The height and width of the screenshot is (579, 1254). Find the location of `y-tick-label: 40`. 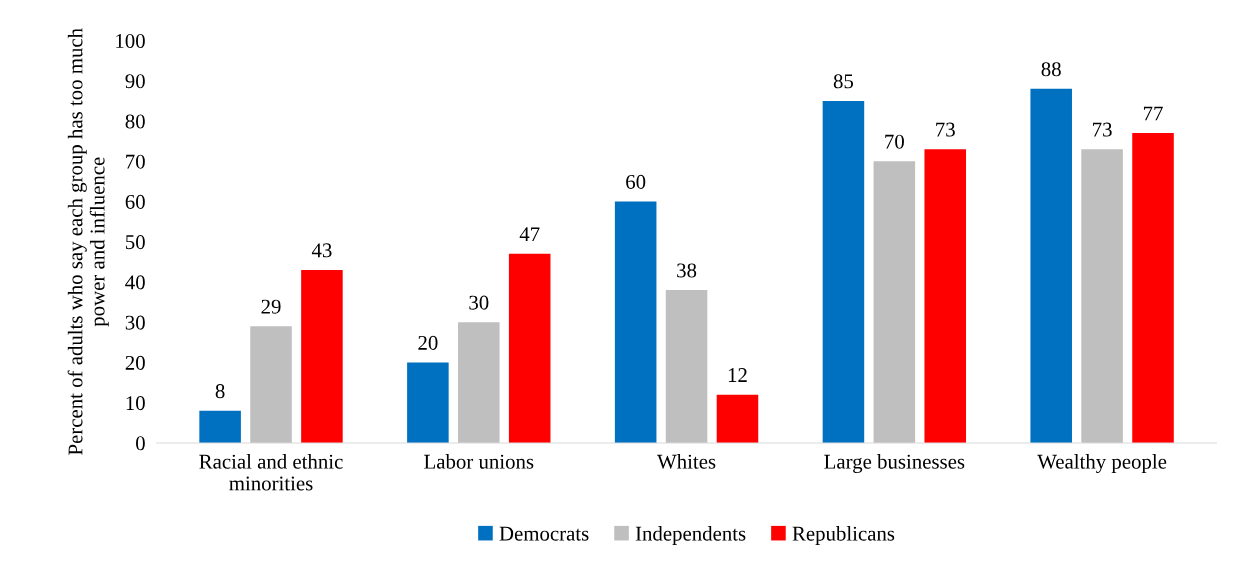

y-tick-label: 40 is located at coordinates (135, 282).